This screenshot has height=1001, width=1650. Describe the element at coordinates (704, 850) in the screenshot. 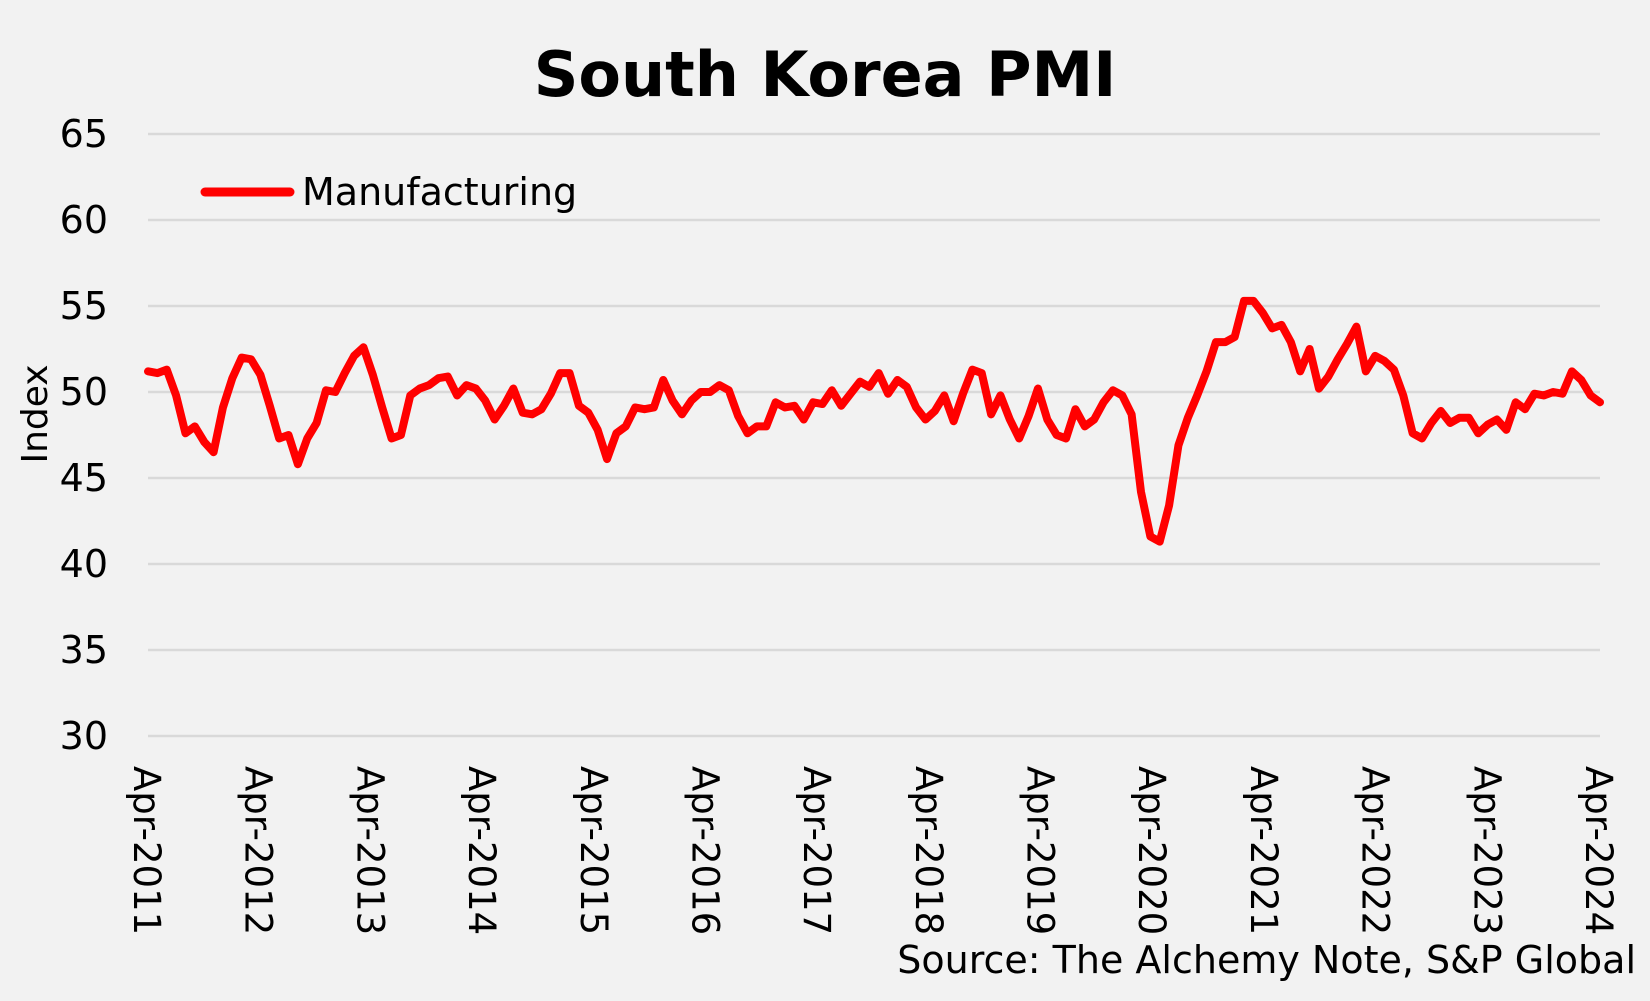

I see `x-tick-label: Apr-2016` at that location.